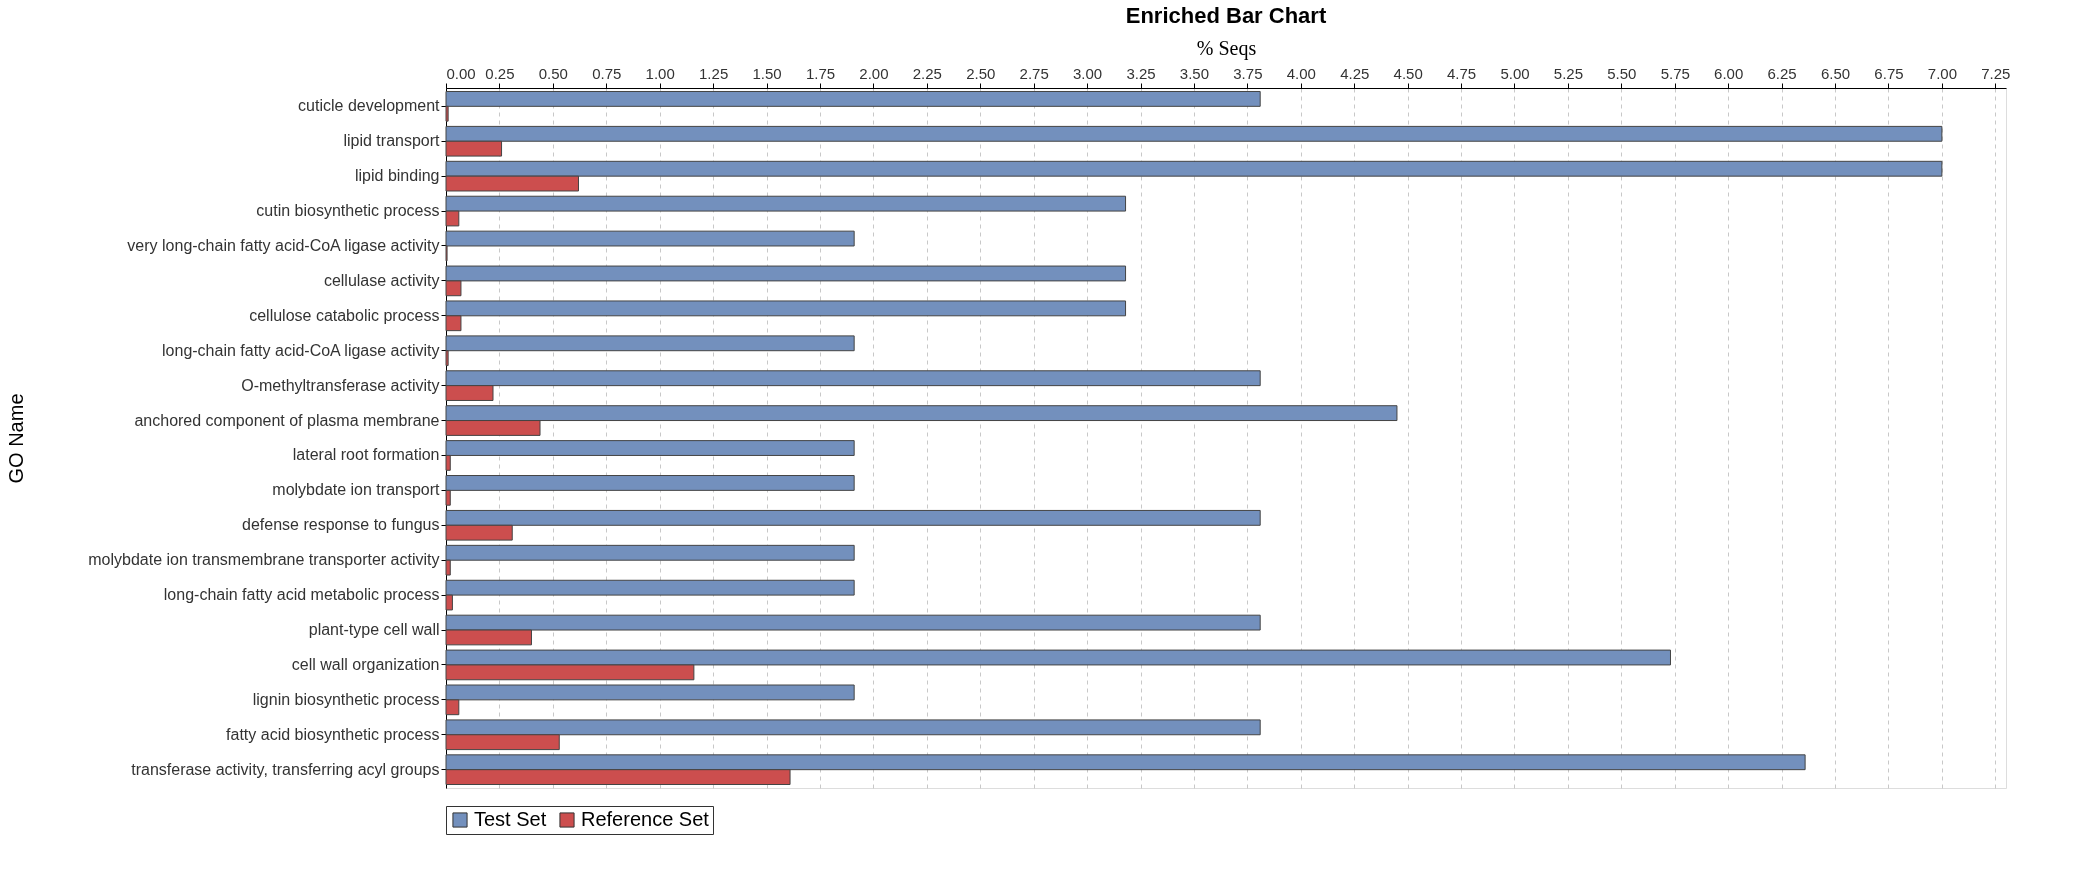 The width and height of the screenshot is (2078, 880). I want to click on x-tick-label: 3.50, so click(1194, 73).